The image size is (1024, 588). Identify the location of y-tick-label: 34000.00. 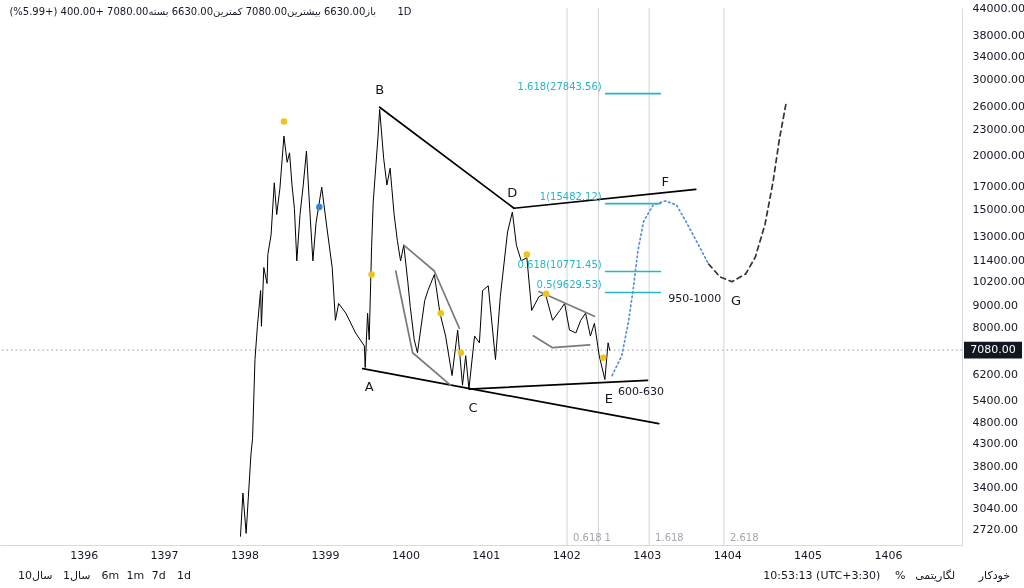
(998, 56).